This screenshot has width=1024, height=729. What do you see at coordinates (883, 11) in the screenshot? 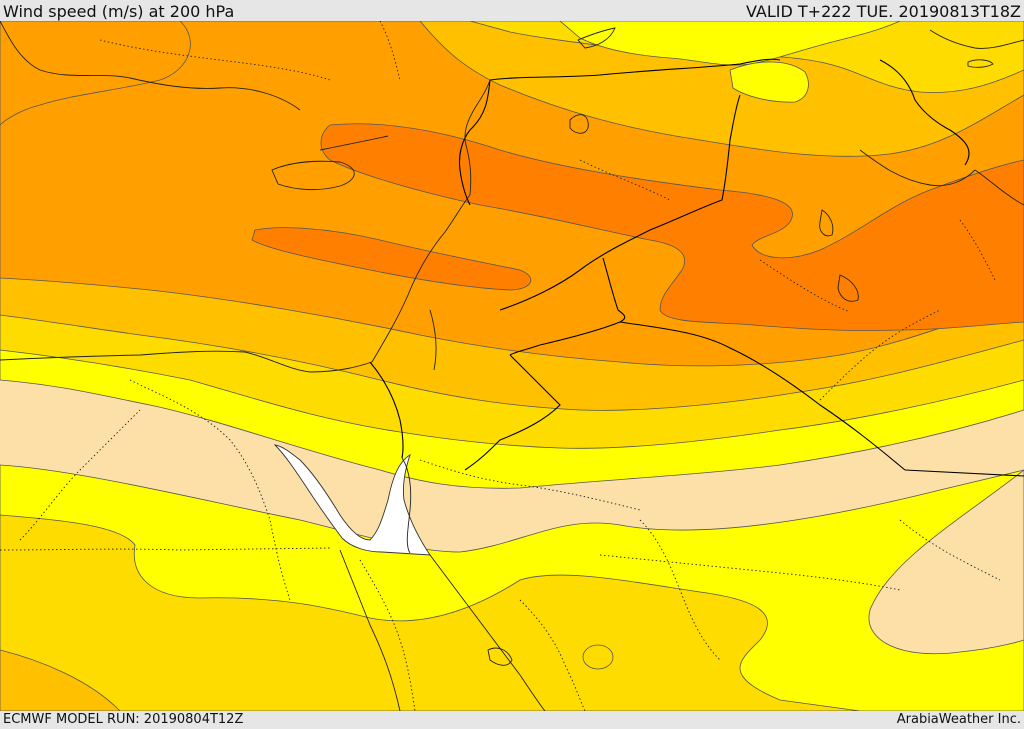
I see `valid-time: VALID T+222 TUE. 20190813T18Z` at bounding box center [883, 11].